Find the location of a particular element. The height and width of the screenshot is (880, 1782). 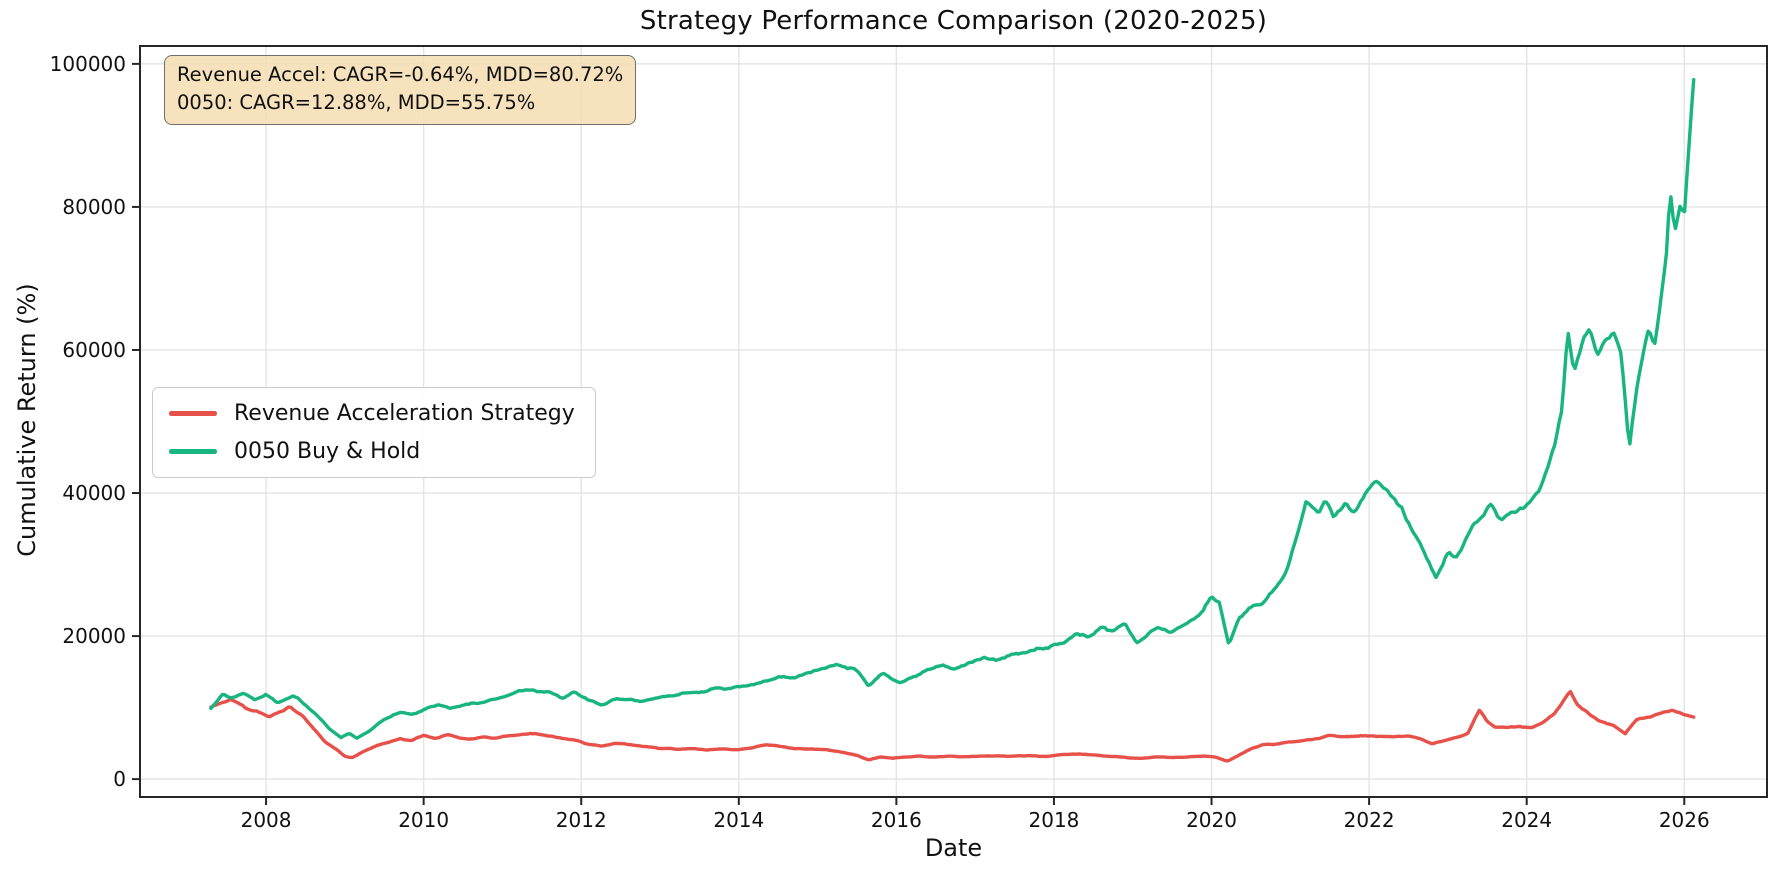

x-tick-label: 2024 is located at coordinates (1526, 820).